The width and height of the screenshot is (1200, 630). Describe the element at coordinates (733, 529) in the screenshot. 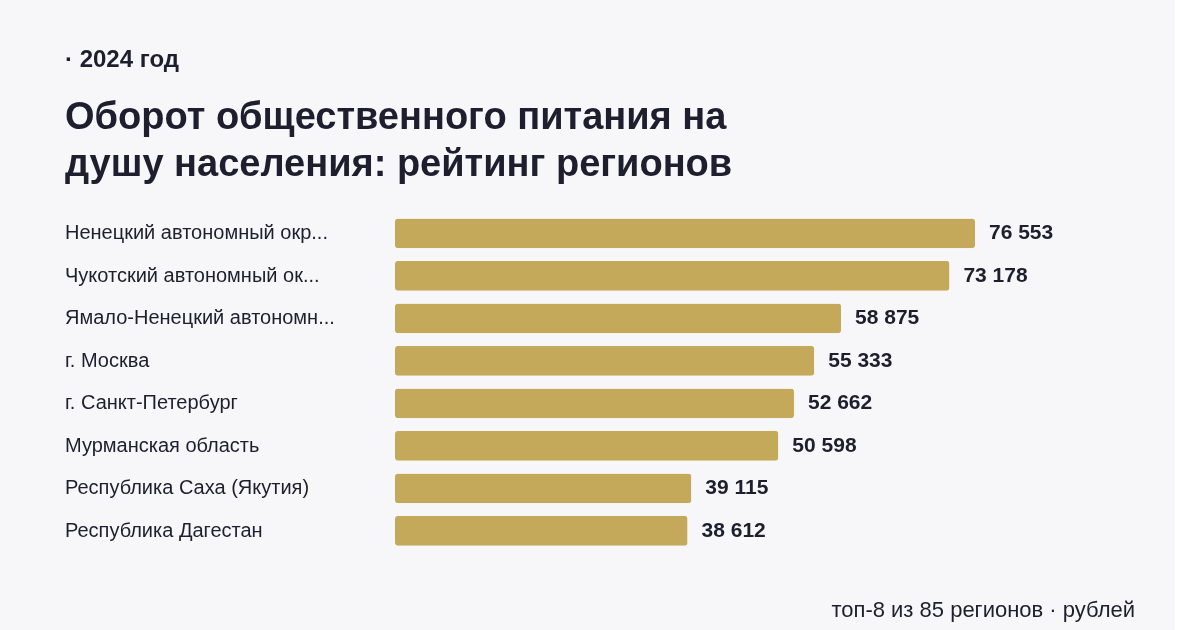

I see `data-label: 38 612` at that location.